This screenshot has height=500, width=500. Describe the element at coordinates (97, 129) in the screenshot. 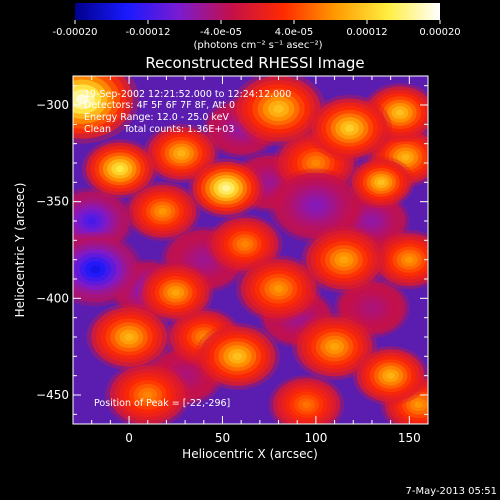

I see `annotation-algorithm: Clean` at that location.